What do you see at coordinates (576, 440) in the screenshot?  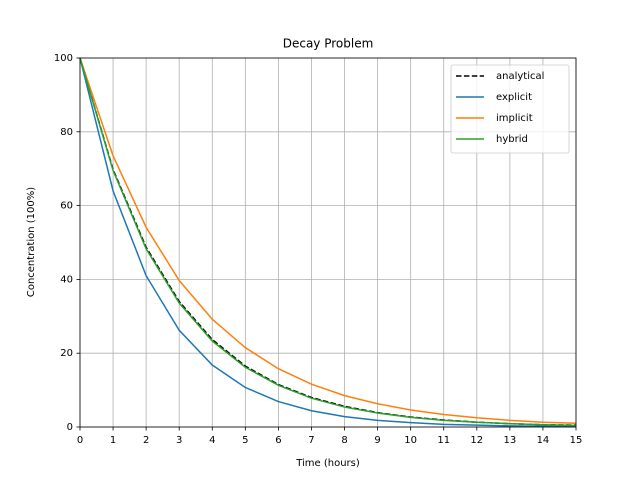 I see `x-tick-label: 15` at bounding box center [576, 440].